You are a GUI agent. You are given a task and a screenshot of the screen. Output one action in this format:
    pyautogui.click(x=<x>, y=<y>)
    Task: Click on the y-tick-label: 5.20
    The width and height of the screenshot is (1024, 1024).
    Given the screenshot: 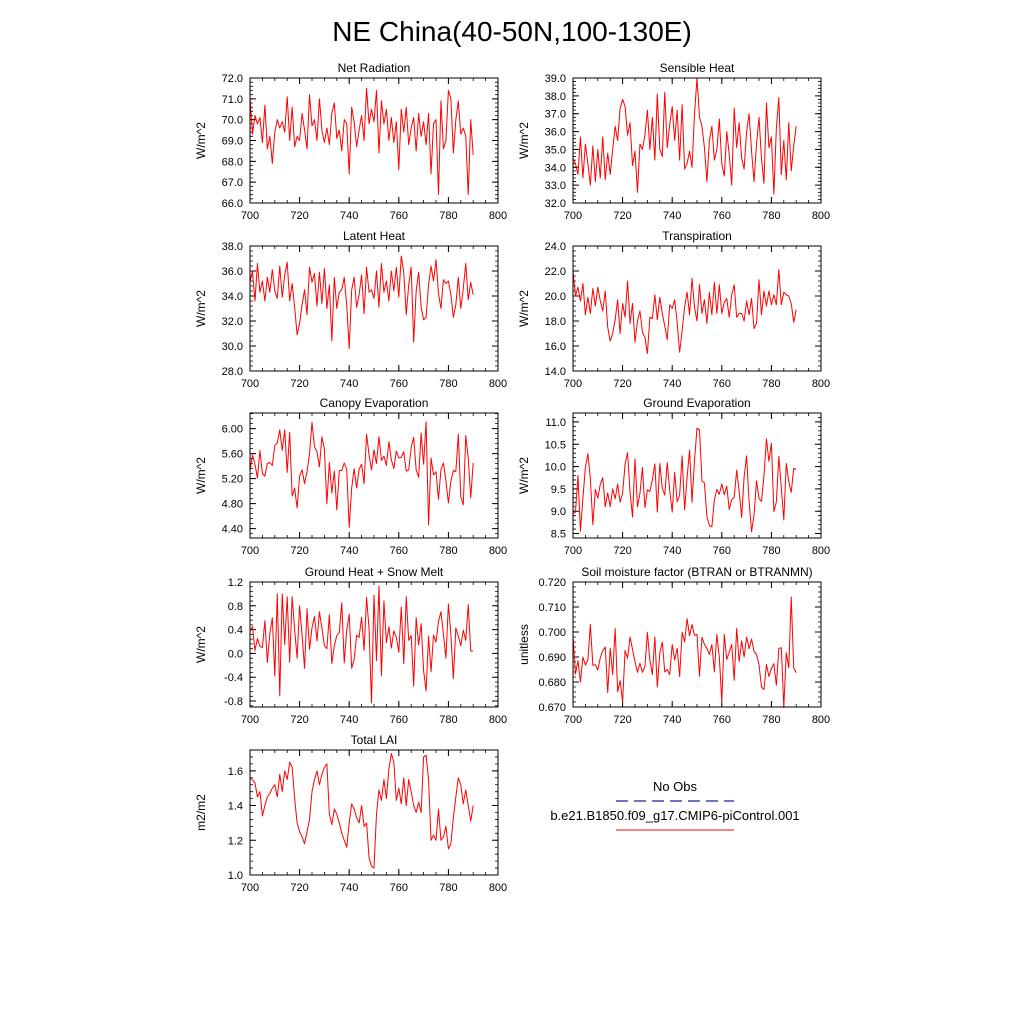 What is the action you would take?
    pyautogui.click(x=232, y=480)
    